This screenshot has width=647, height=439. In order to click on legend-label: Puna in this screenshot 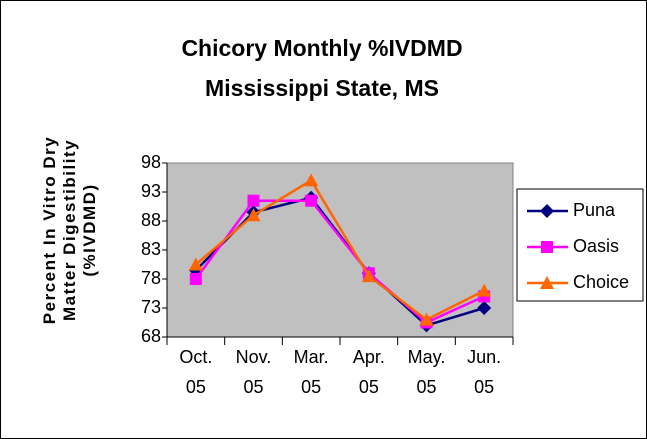, I will do `click(594, 210)`.